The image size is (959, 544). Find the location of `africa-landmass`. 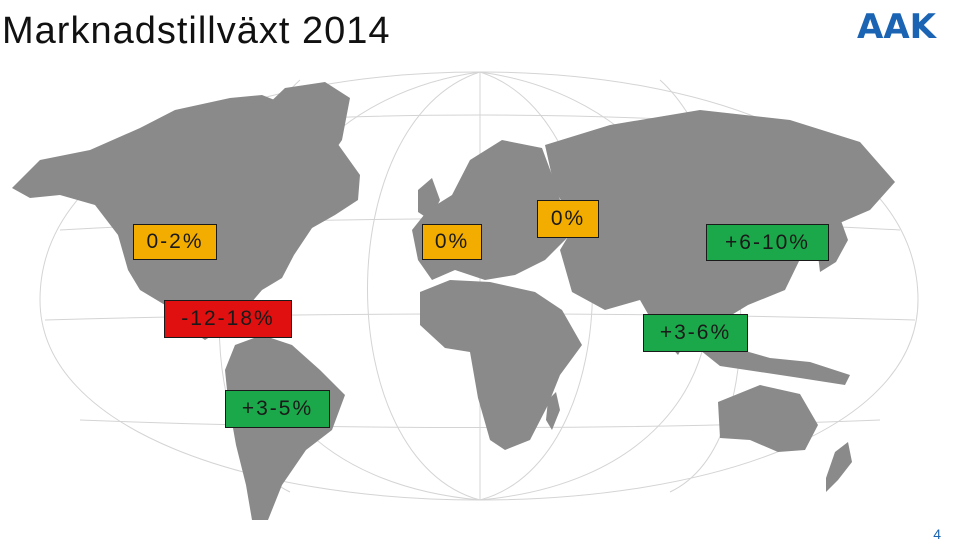

africa-landmass is located at coordinates (501, 365).